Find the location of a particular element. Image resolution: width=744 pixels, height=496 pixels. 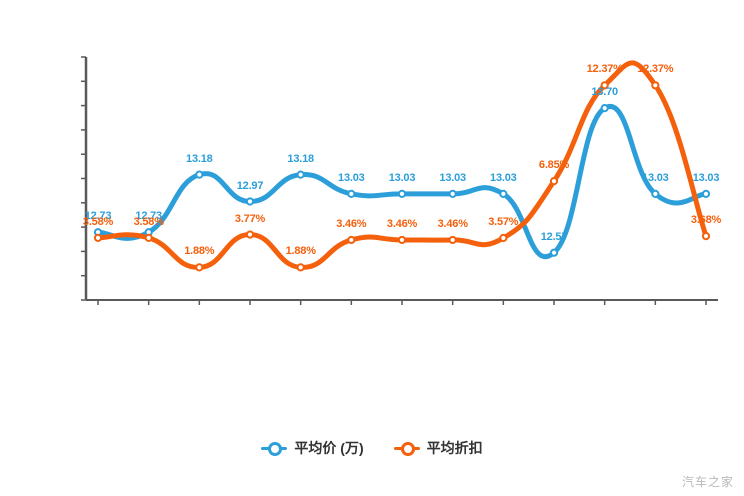

legend-item-average-discount: 平均折扣 is located at coordinates (438, 448).